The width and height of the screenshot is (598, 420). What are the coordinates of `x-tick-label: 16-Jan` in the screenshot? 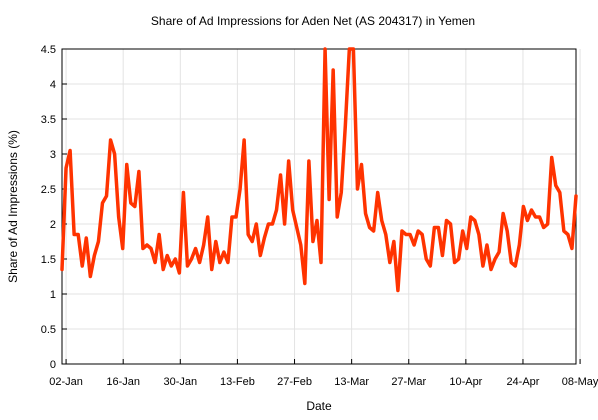 It's located at (123, 382).